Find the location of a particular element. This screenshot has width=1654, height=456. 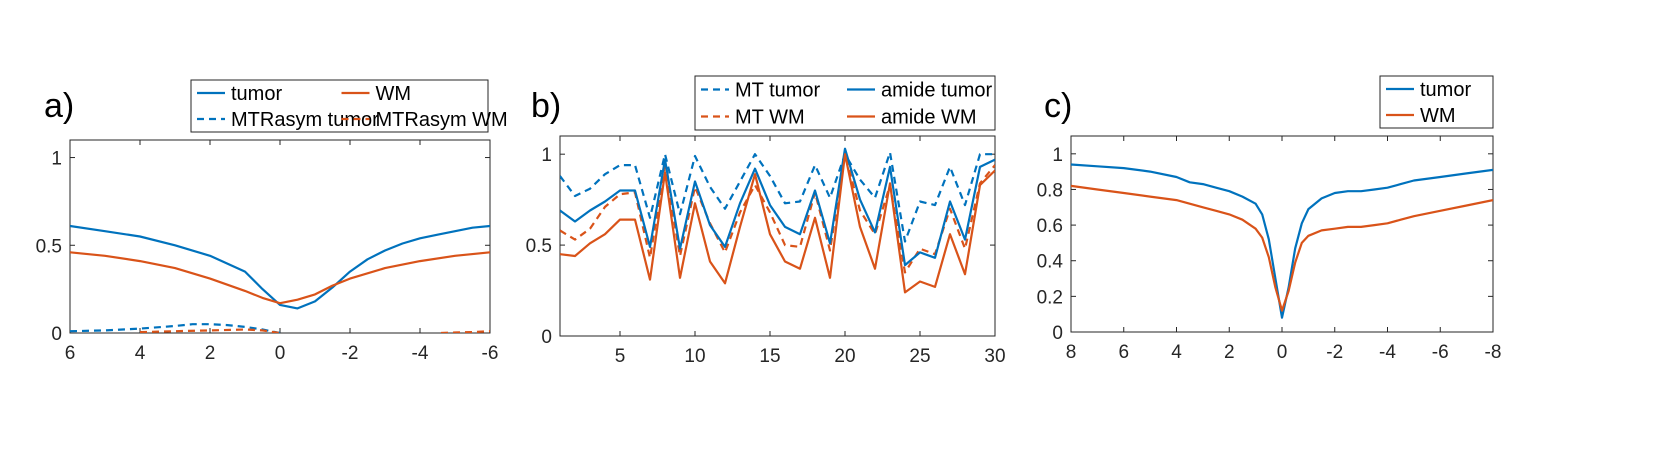

chart-2-xtick-label: -2 is located at coordinates (1334, 352).